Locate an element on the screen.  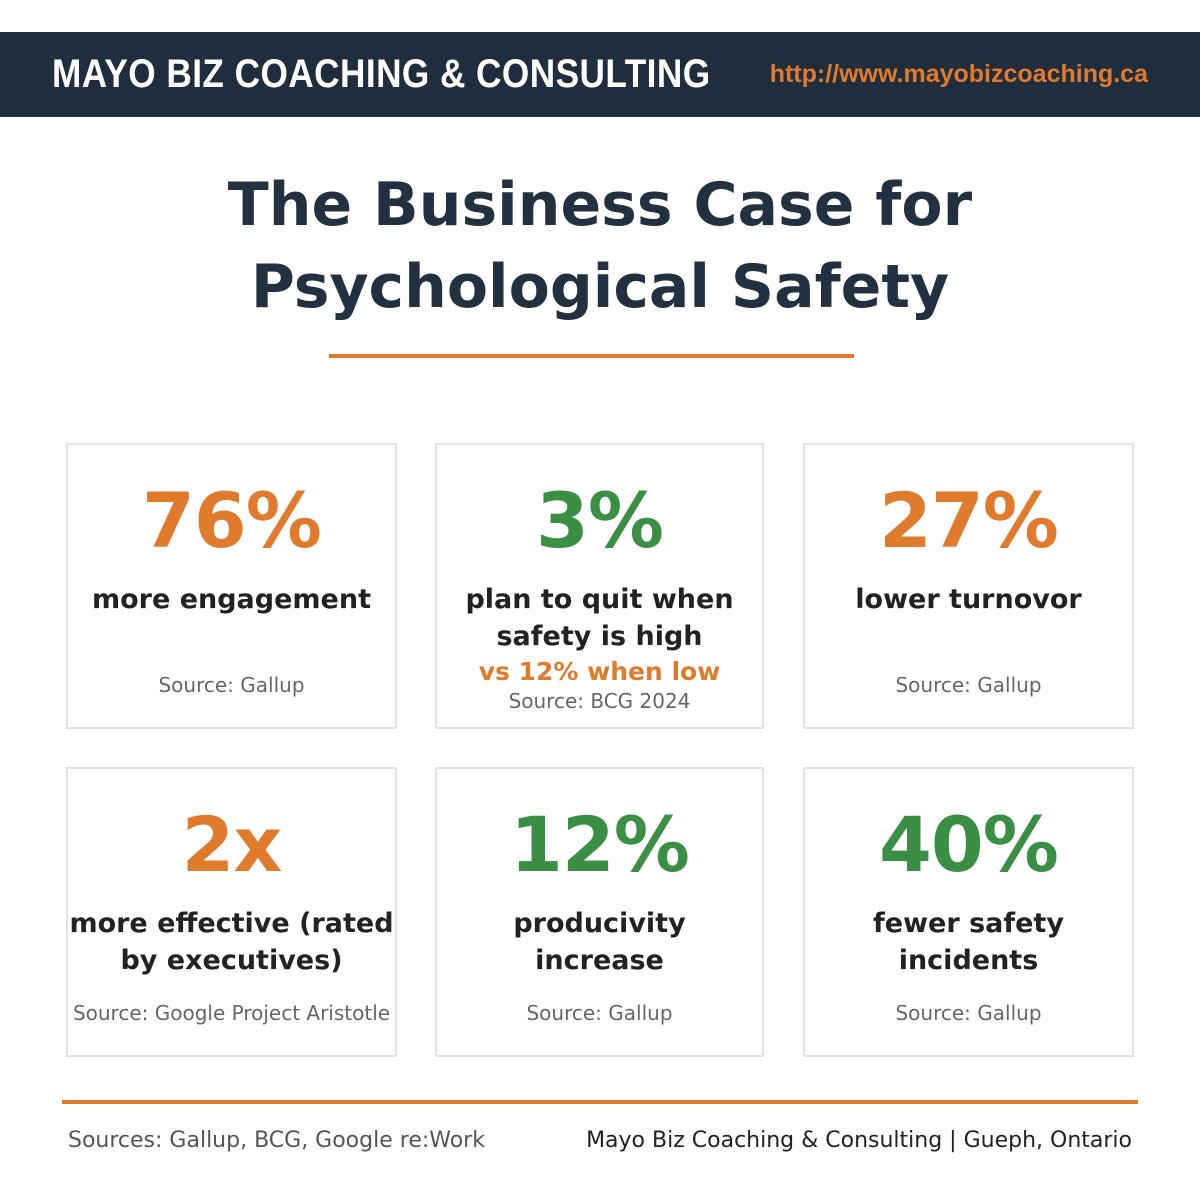
stat-description: lower turnovor is located at coordinates (968, 599).